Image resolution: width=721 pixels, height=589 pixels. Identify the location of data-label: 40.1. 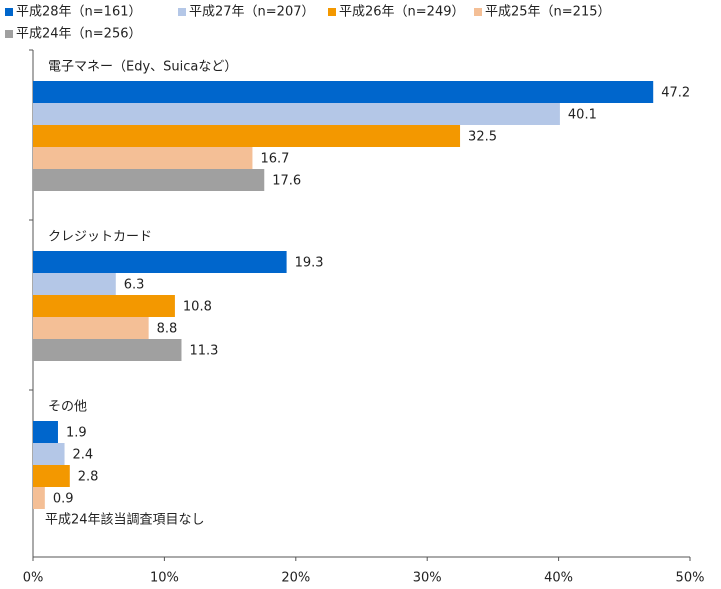
(582, 115).